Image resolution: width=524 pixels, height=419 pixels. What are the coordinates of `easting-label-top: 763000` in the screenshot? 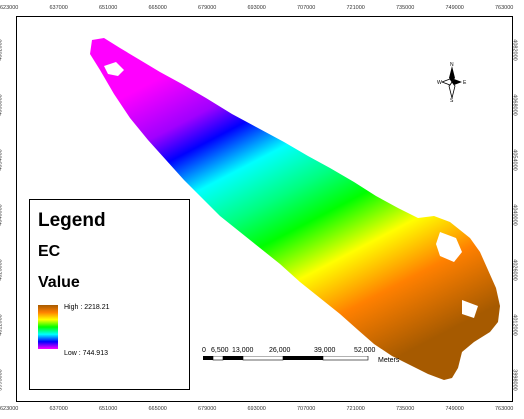 It's located at (504, 8).